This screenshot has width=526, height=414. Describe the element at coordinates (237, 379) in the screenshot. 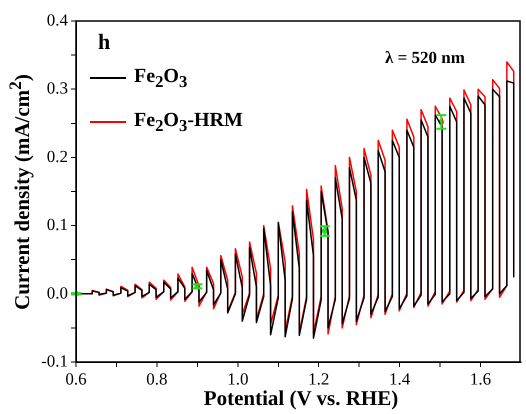

I see `x-tick-label: 1.0` at that location.